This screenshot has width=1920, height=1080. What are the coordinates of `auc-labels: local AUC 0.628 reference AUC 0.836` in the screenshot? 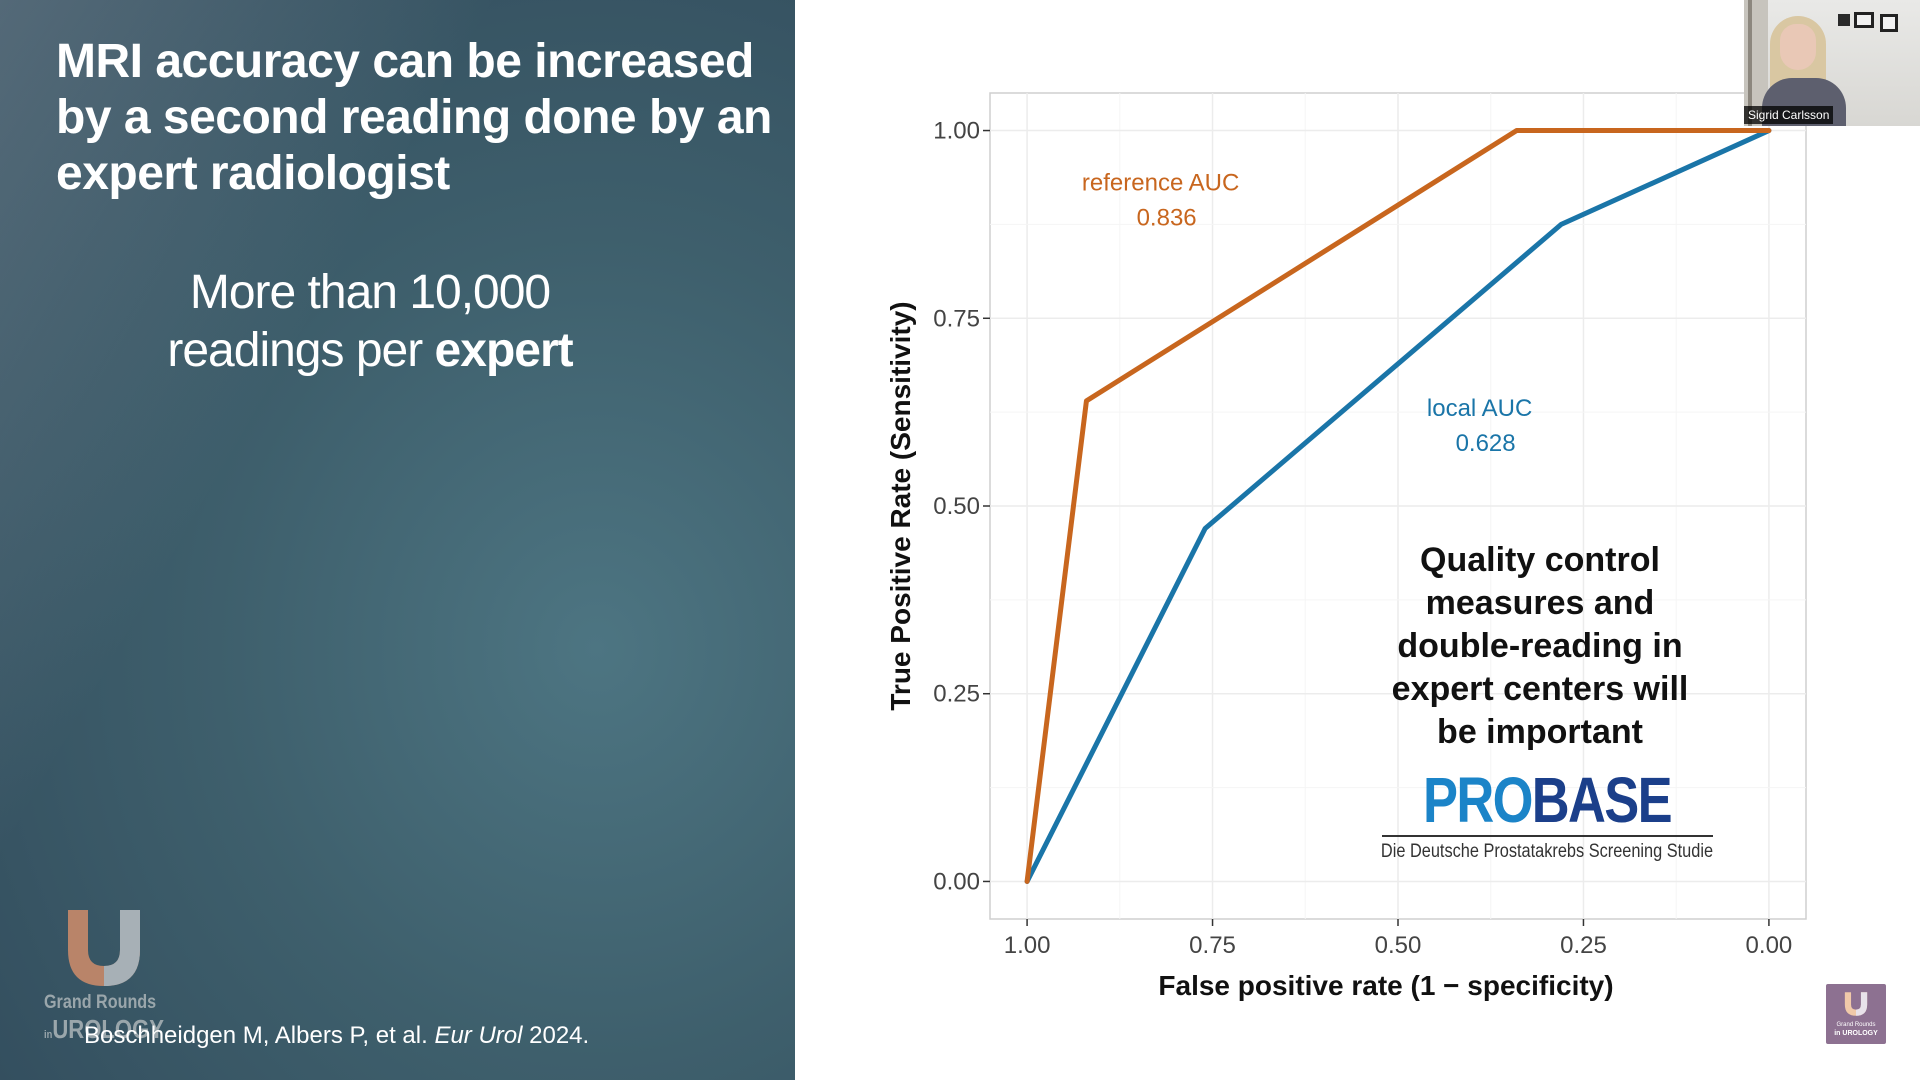 It's located at (1307, 313).